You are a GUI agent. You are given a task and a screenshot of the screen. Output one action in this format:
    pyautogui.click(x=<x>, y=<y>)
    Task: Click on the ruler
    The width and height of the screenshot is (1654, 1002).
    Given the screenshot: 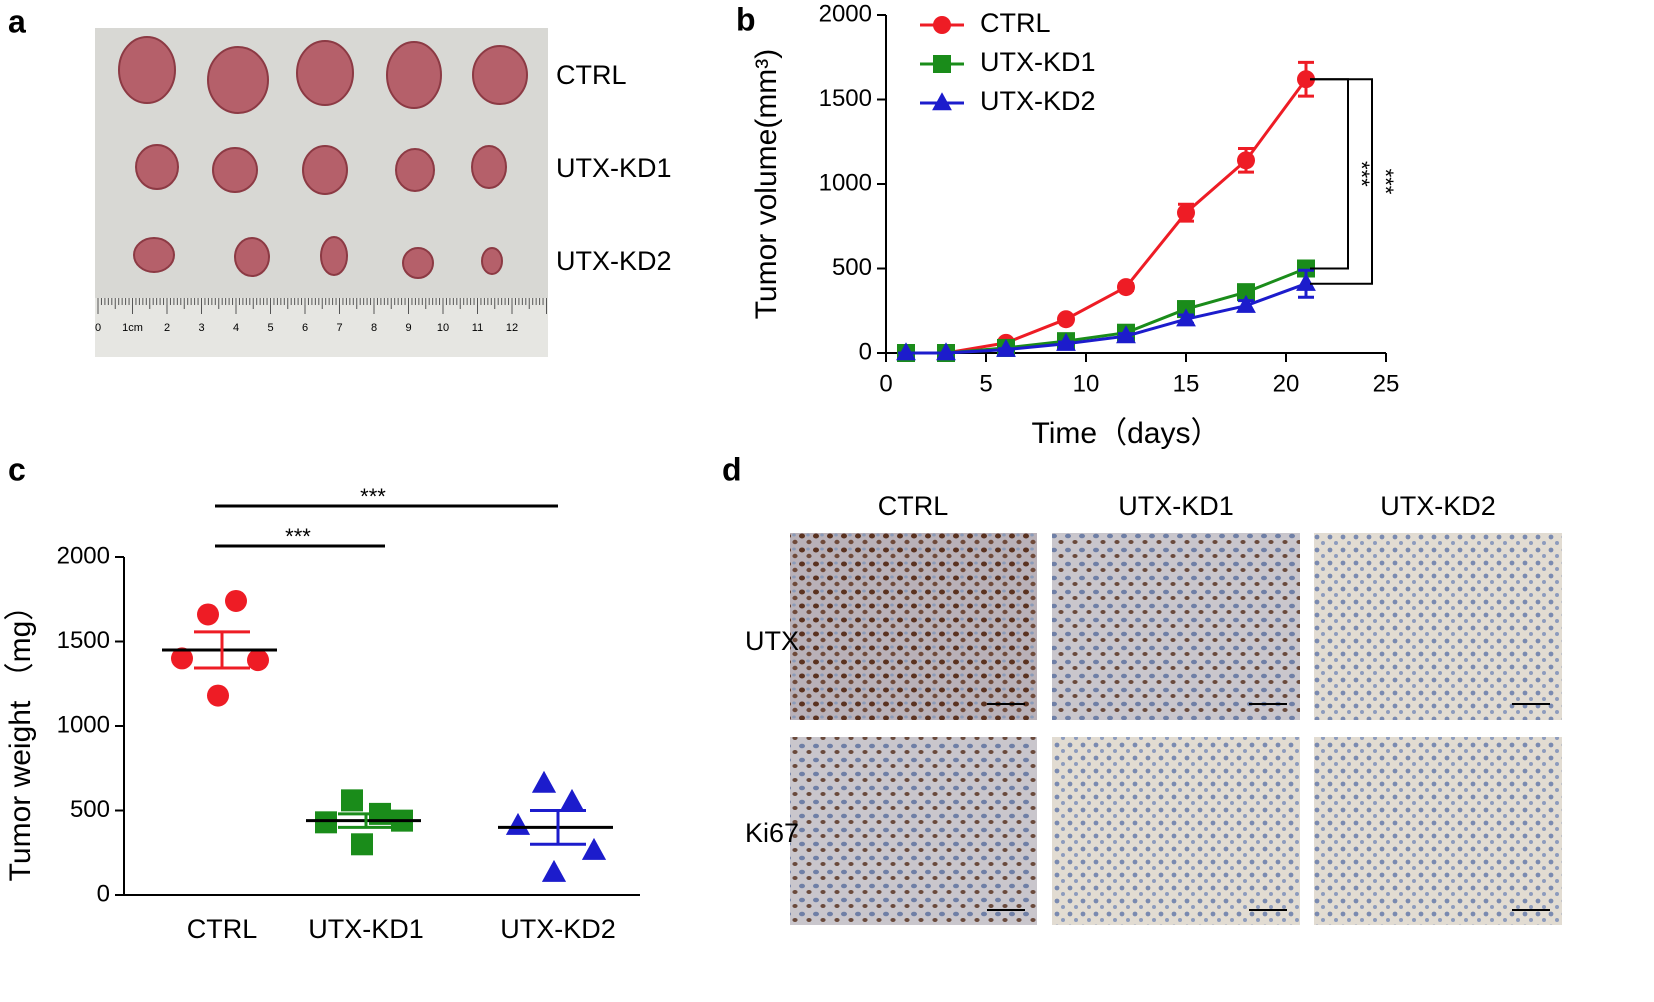 What is the action you would take?
    pyautogui.click(x=322, y=306)
    